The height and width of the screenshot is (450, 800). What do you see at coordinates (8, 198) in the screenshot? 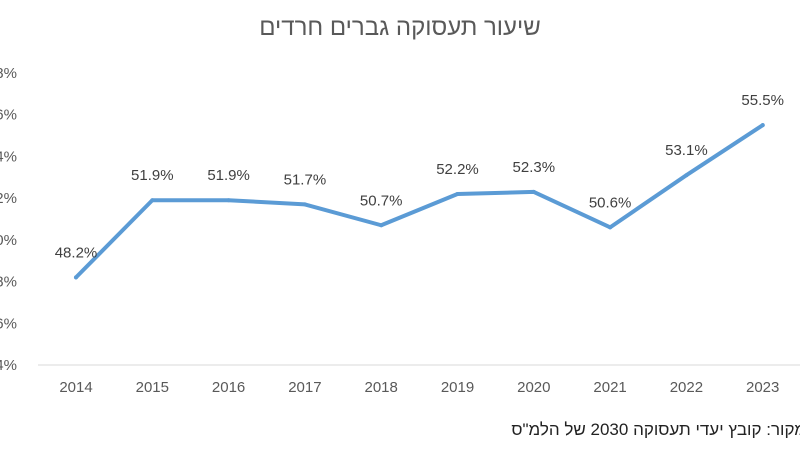
I see `y-tick-label: 52%` at bounding box center [8, 198].